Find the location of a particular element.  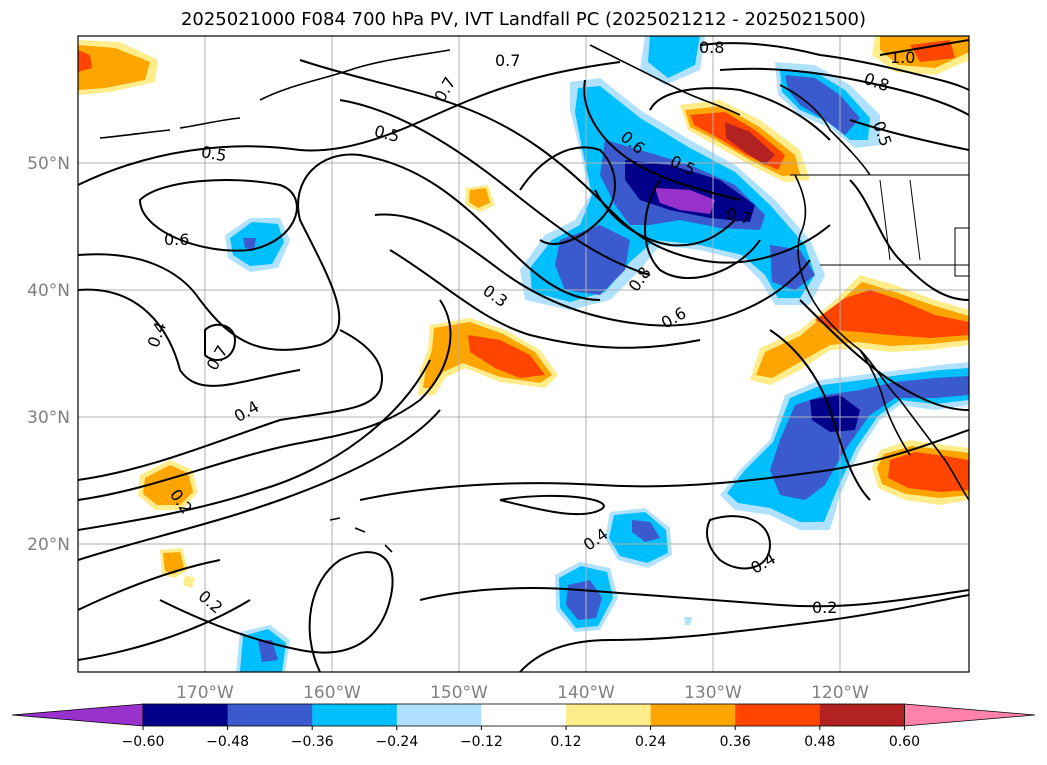

colorbar-tick-label: −0.36 is located at coordinates (312, 742).